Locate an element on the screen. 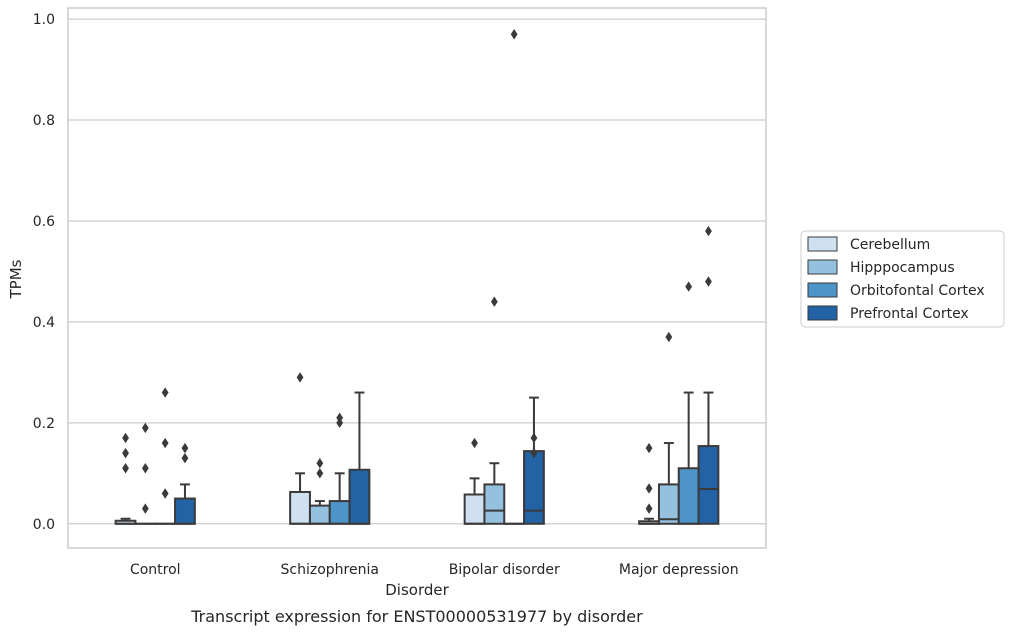 Image resolution: width=1014 pixels, height=634 pixels. legend-frame is located at coordinates (902, 279).